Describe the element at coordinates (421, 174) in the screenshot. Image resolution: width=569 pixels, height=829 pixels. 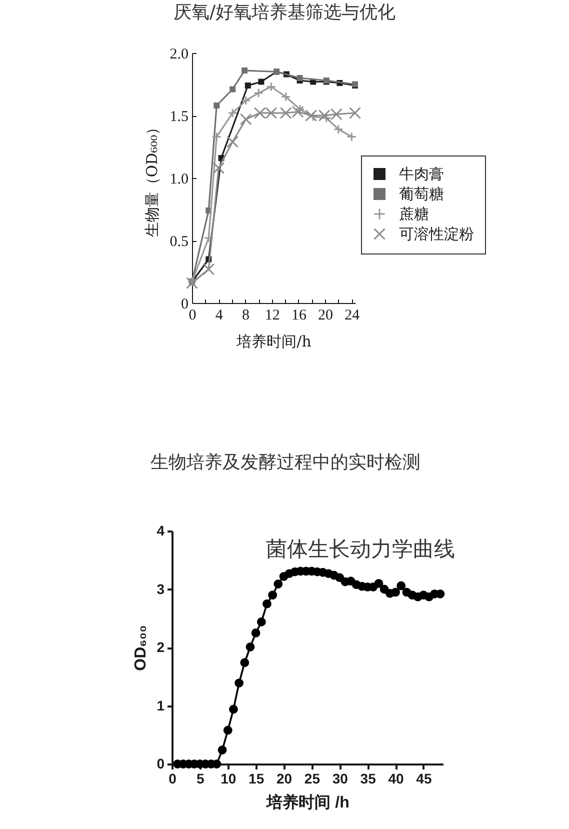
I see `legend-label: 牛肉膏` at that location.